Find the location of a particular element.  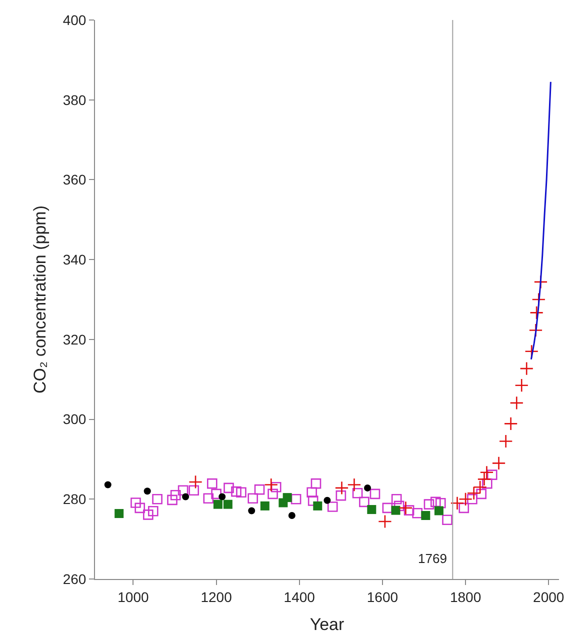

x-axis-title: Year is located at coordinates (327, 624).